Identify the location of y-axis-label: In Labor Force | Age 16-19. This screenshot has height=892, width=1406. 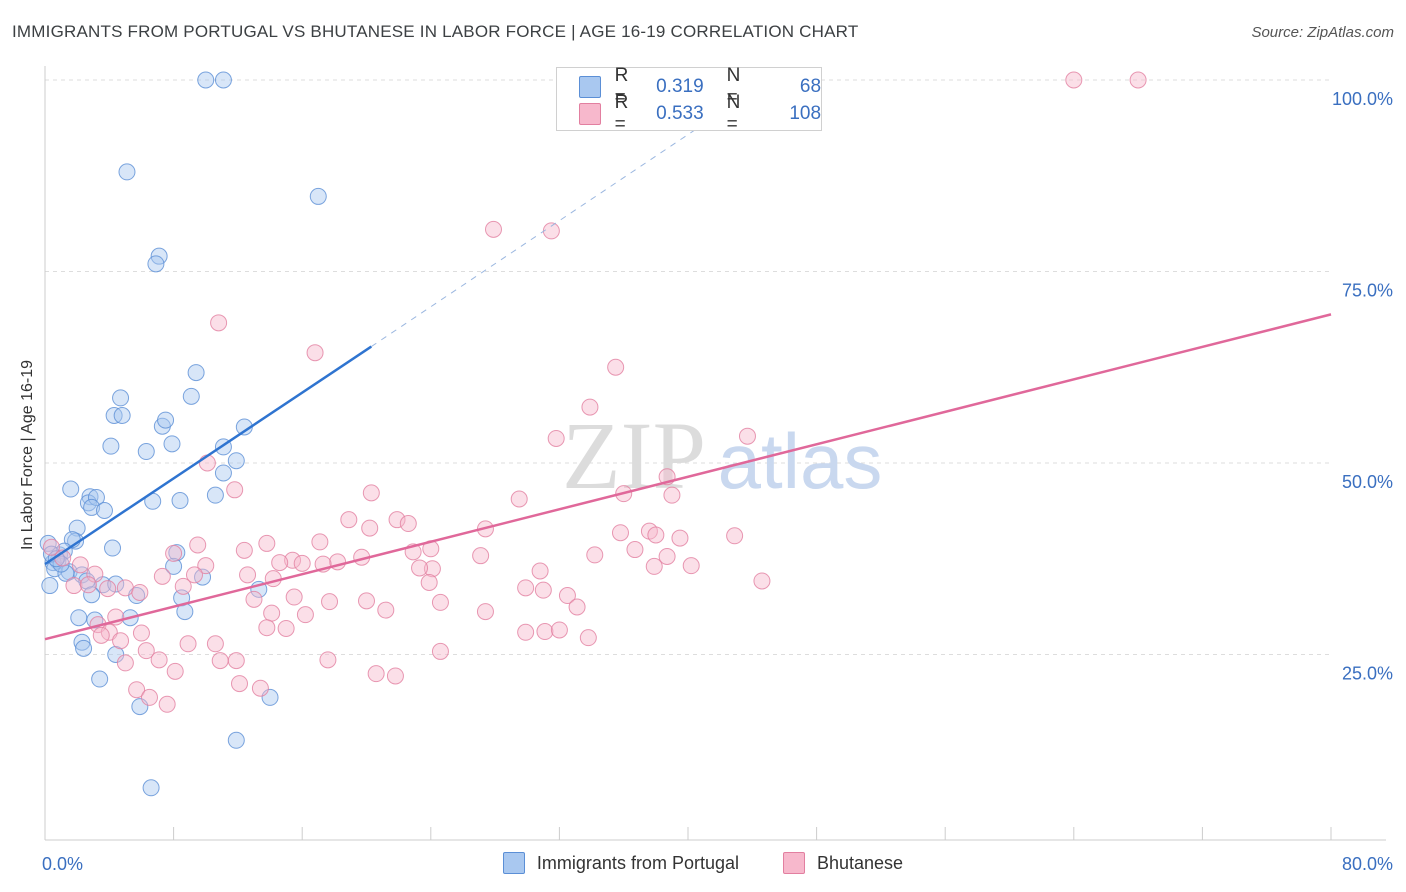
(27, 455).